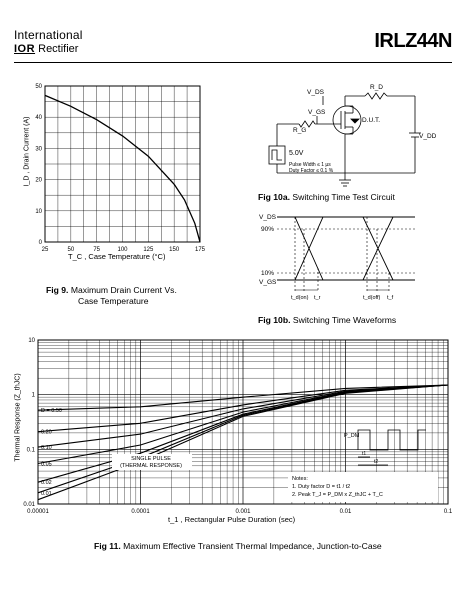 This screenshot has width=466, height=599. Describe the element at coordinates (140, 512) in the screenshot. I see `fig11-x-tick-label: 0.0001` at that location.